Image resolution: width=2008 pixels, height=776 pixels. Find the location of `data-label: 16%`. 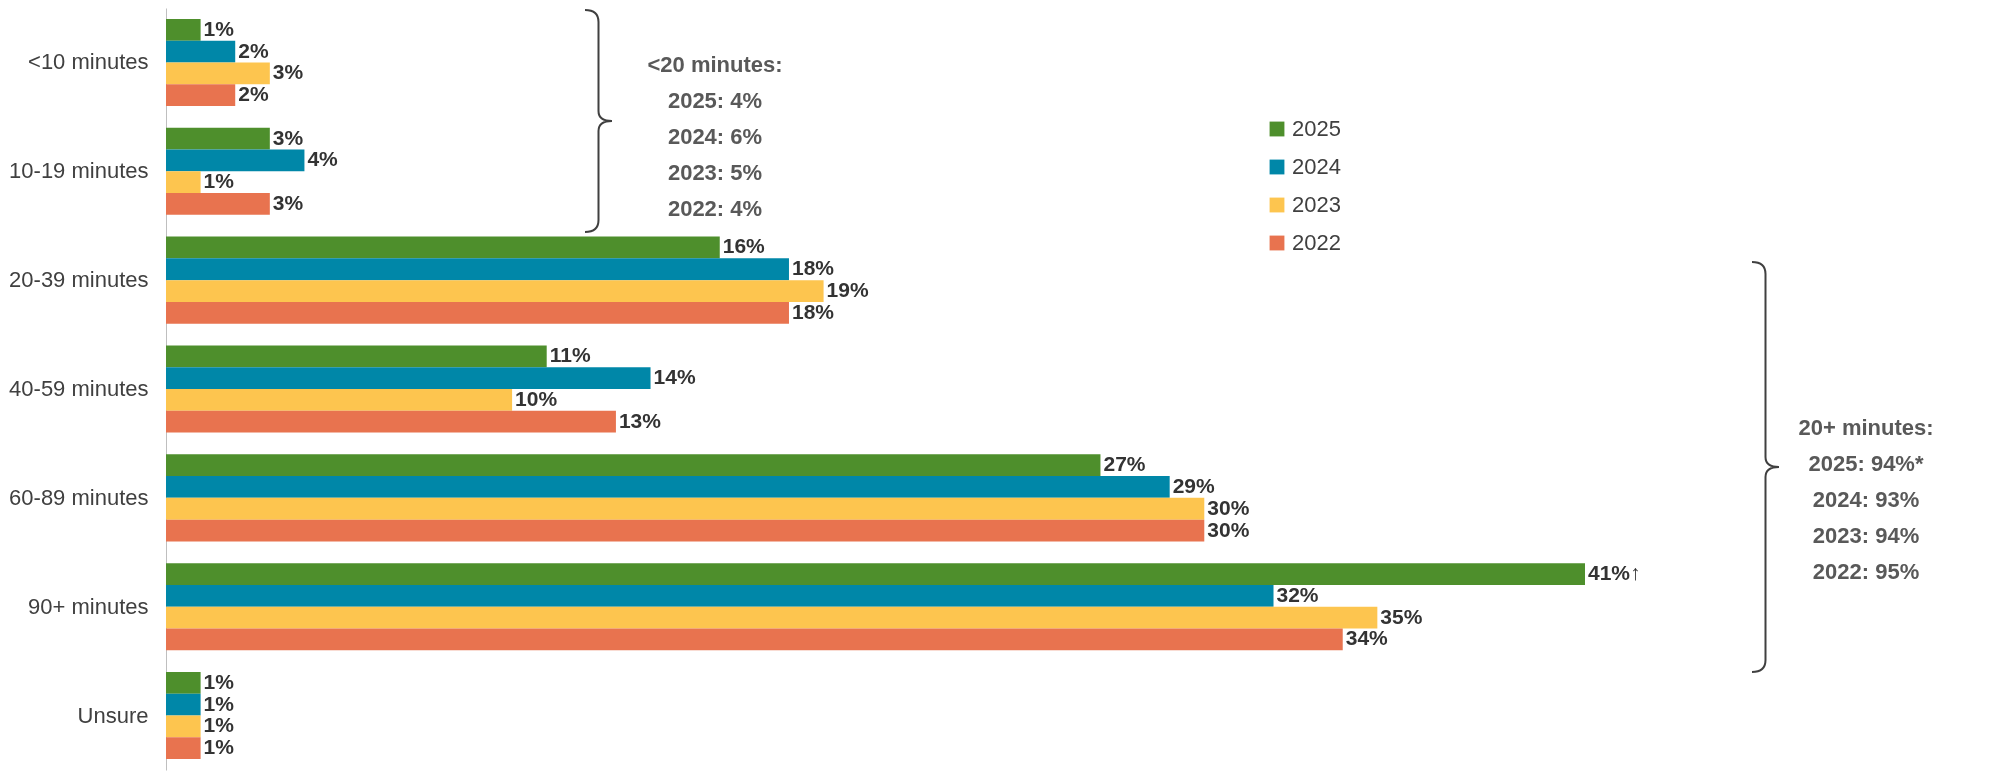

data-label: 16% is located at coordinates (744, 246).